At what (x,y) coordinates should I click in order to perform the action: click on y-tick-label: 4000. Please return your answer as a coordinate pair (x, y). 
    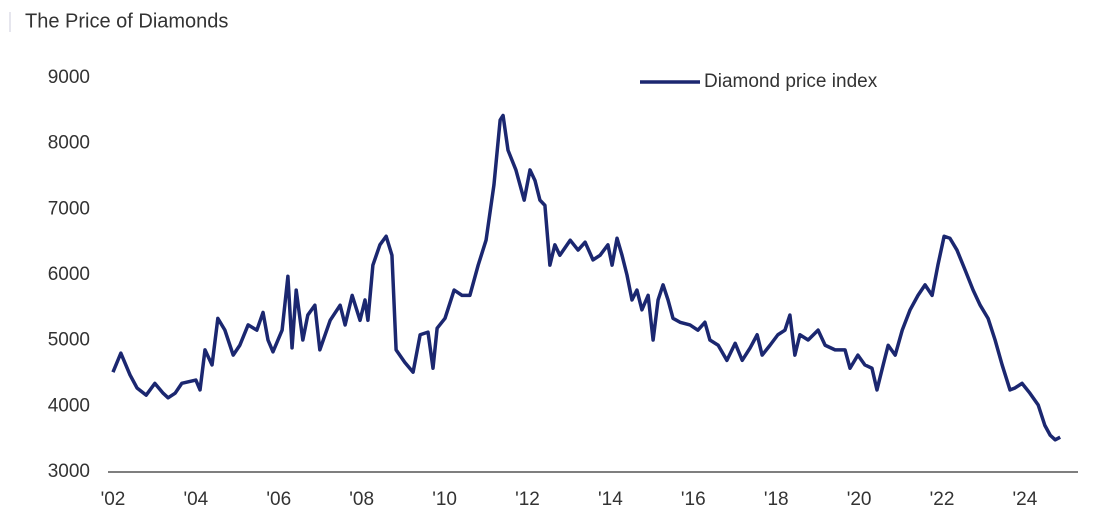
    Looking at the image, I should click on (69, 405).